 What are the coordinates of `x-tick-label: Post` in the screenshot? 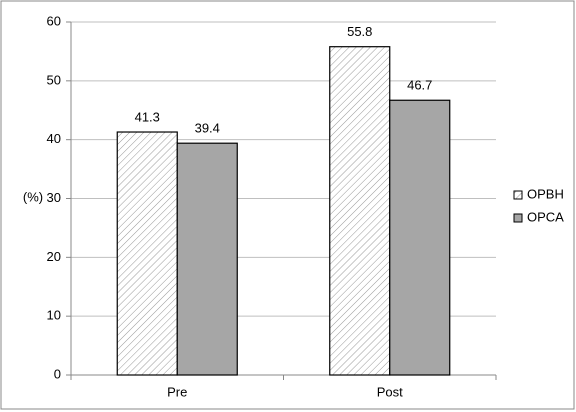 It's located at (390, 391).